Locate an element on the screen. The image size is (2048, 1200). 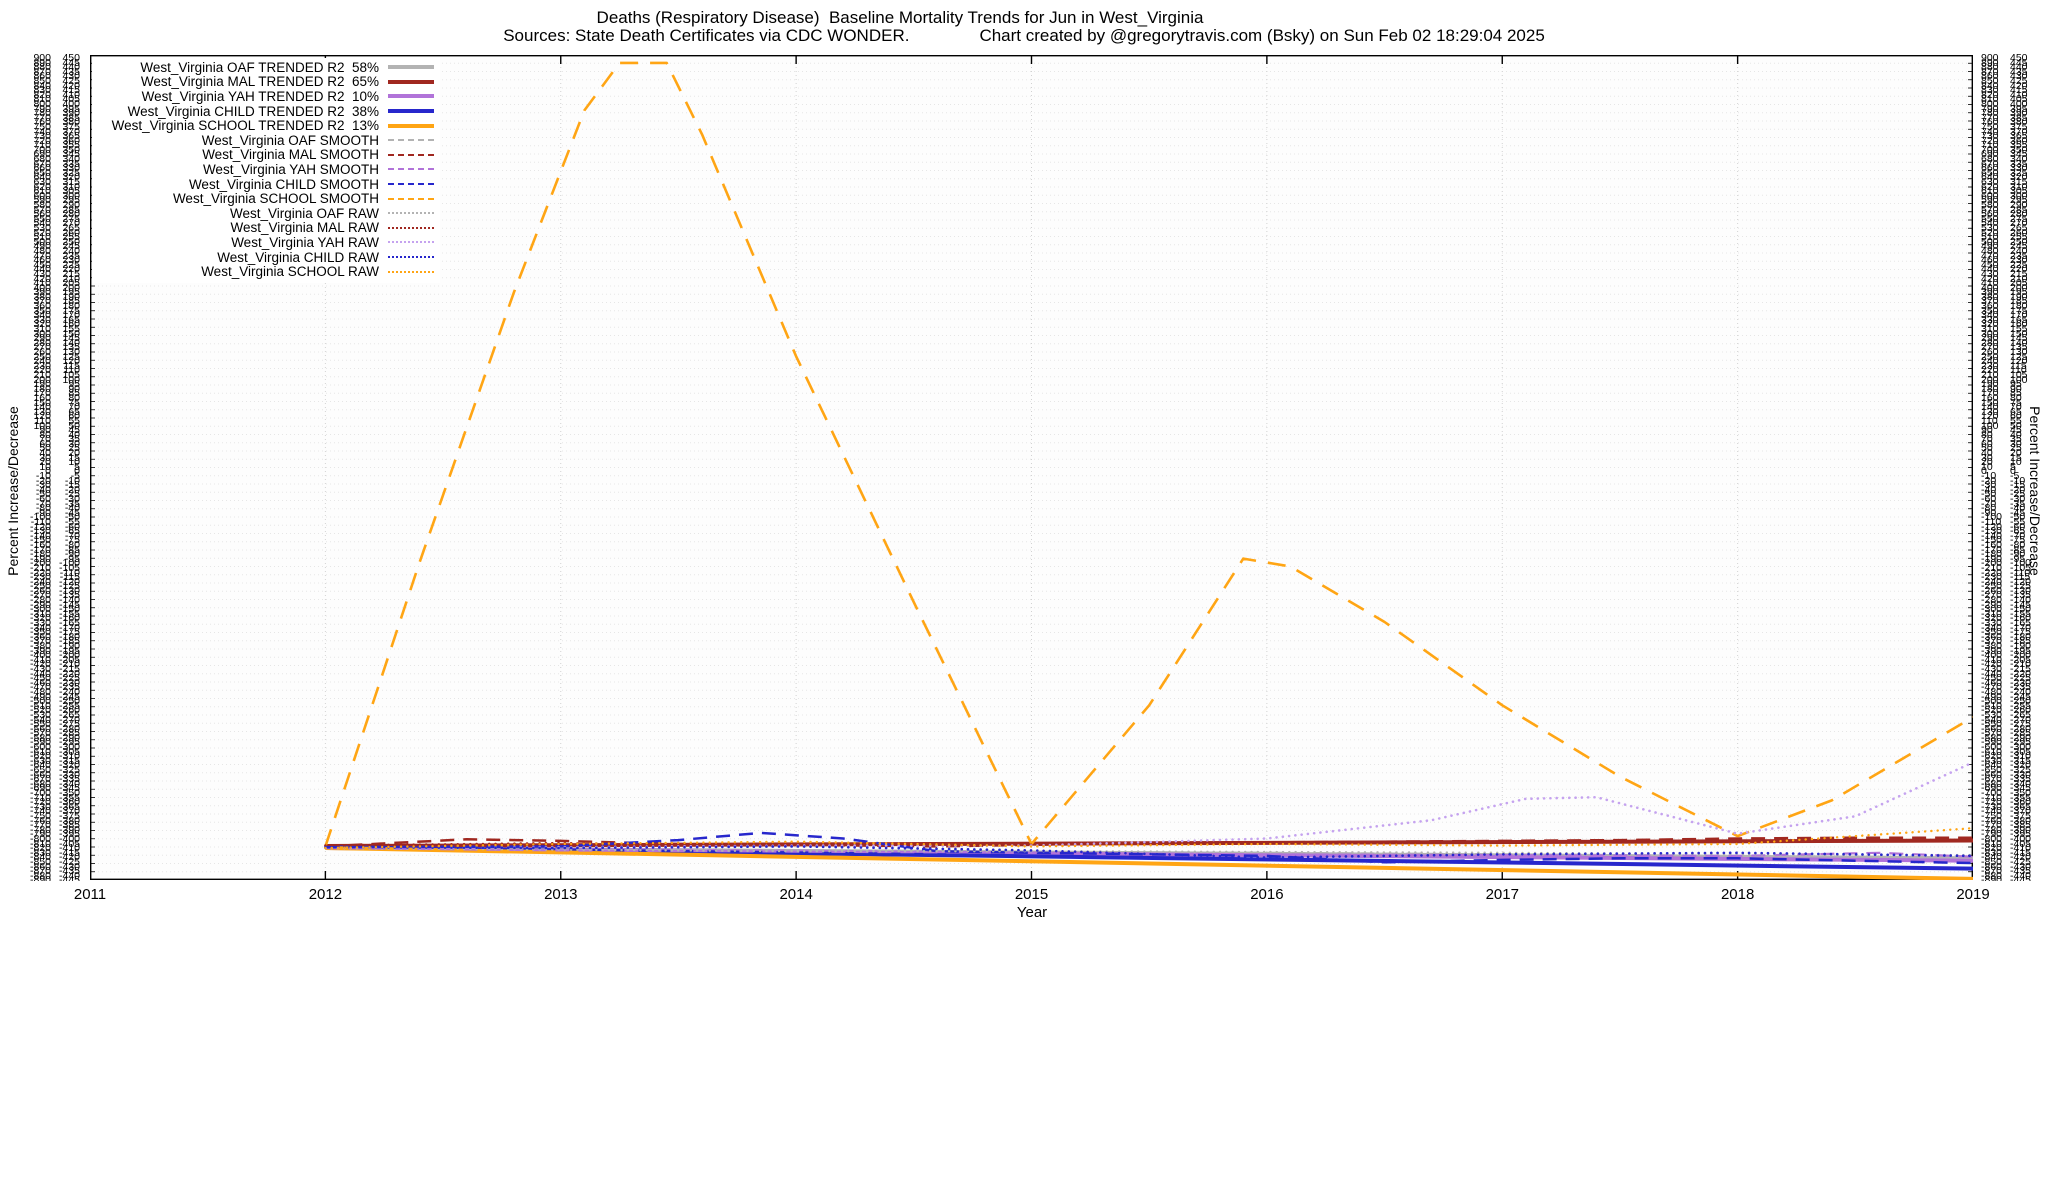
series-child_smooth is located at coordinates (1149, 848).